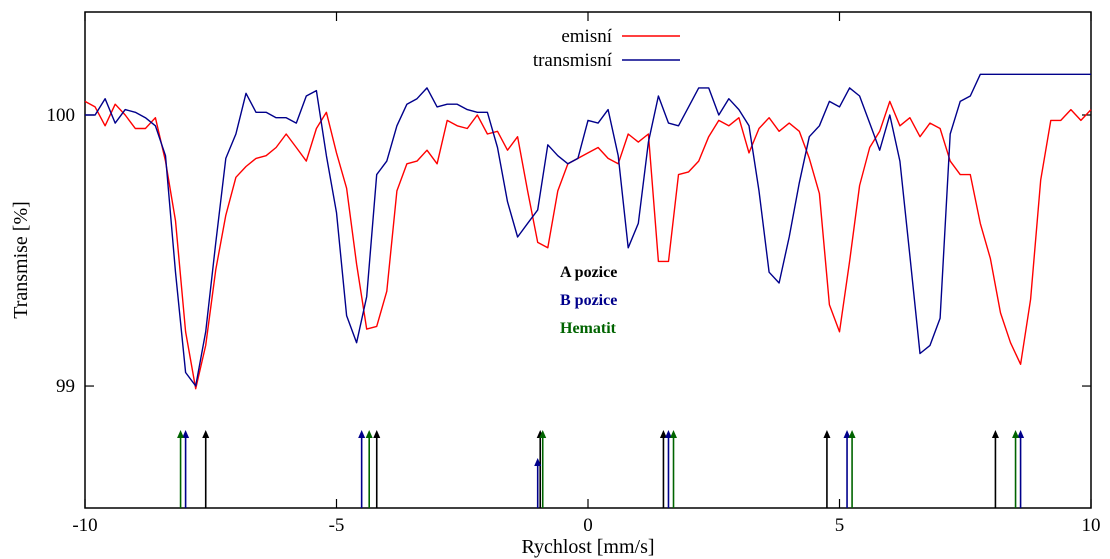  What do you see at coordinates (65, 386) in the screenshot?
I see `y-tick-label: 99` at bounding box center [65, 386].